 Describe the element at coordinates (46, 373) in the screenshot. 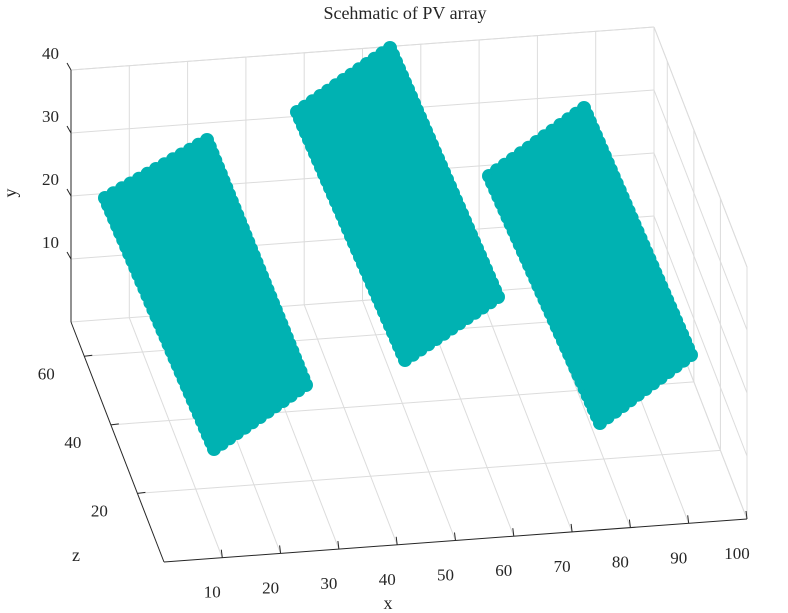

I see `z-tick-label: 60` at that location.